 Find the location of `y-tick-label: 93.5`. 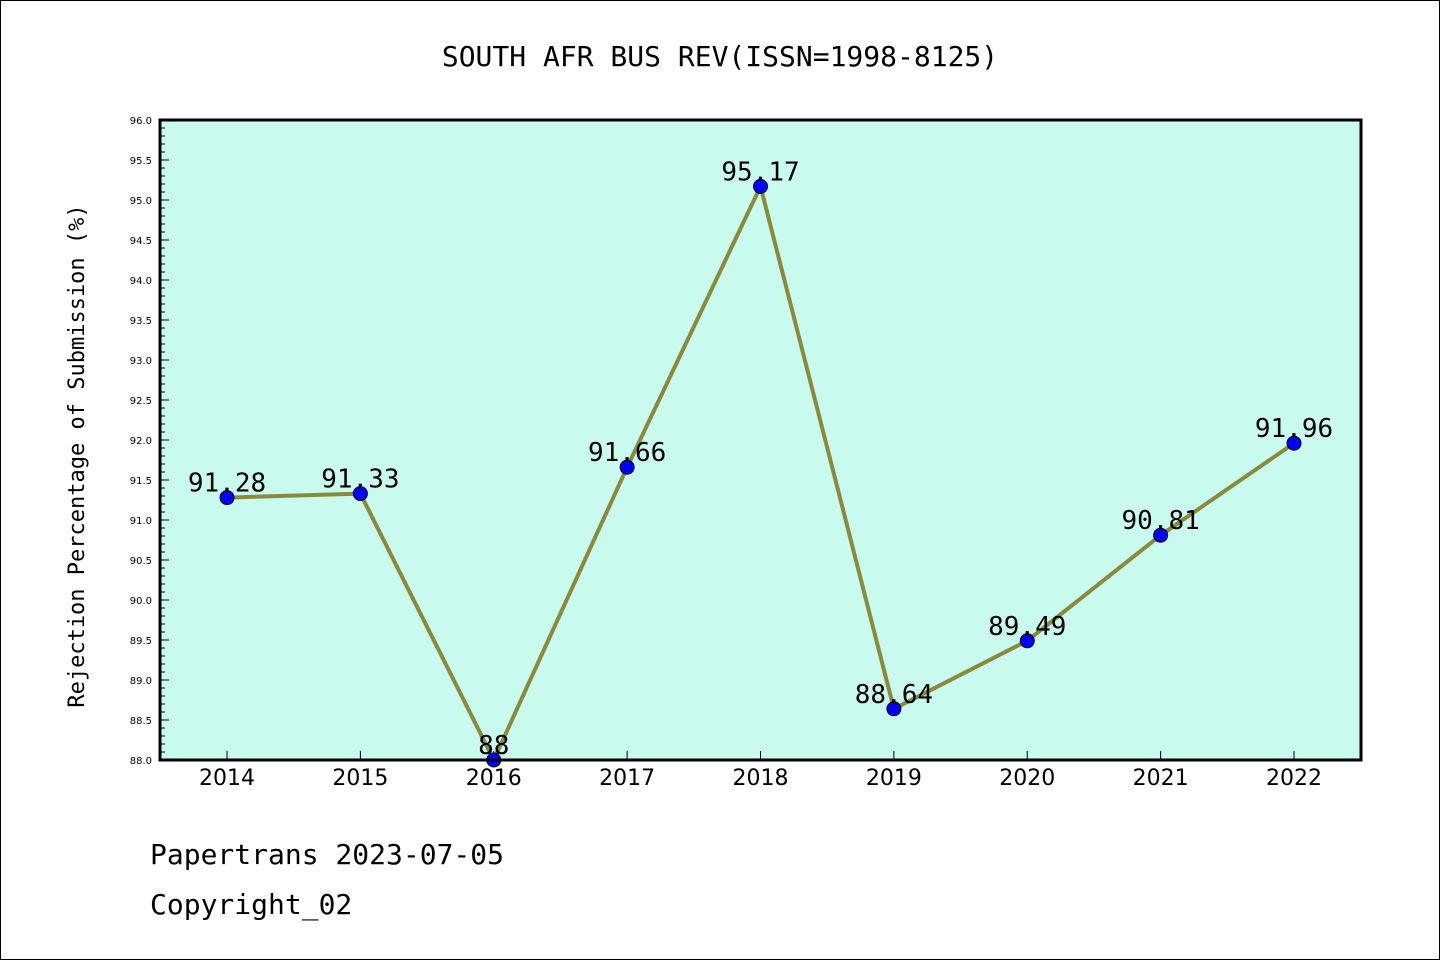

y-tick-label: 93.5 is located at coordinates (141, 321).